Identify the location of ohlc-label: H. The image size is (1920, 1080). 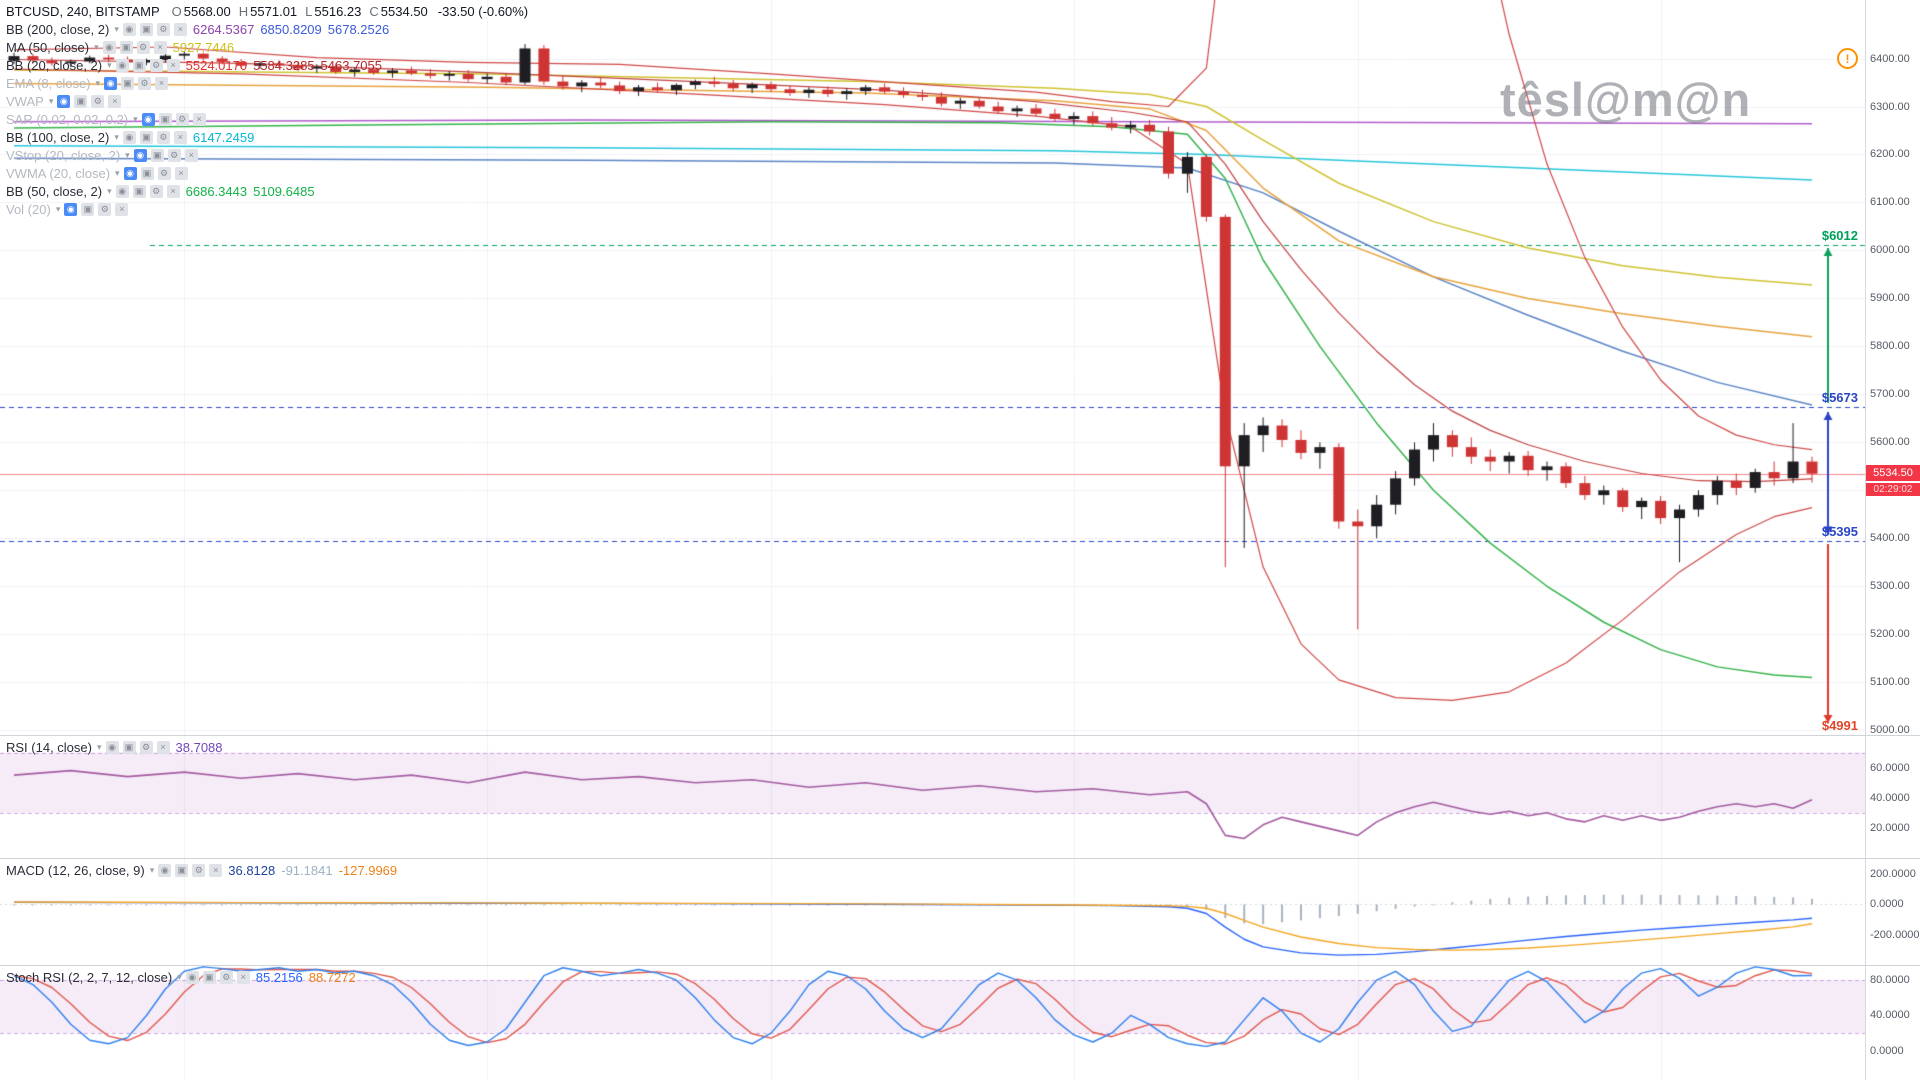
(243, 11).